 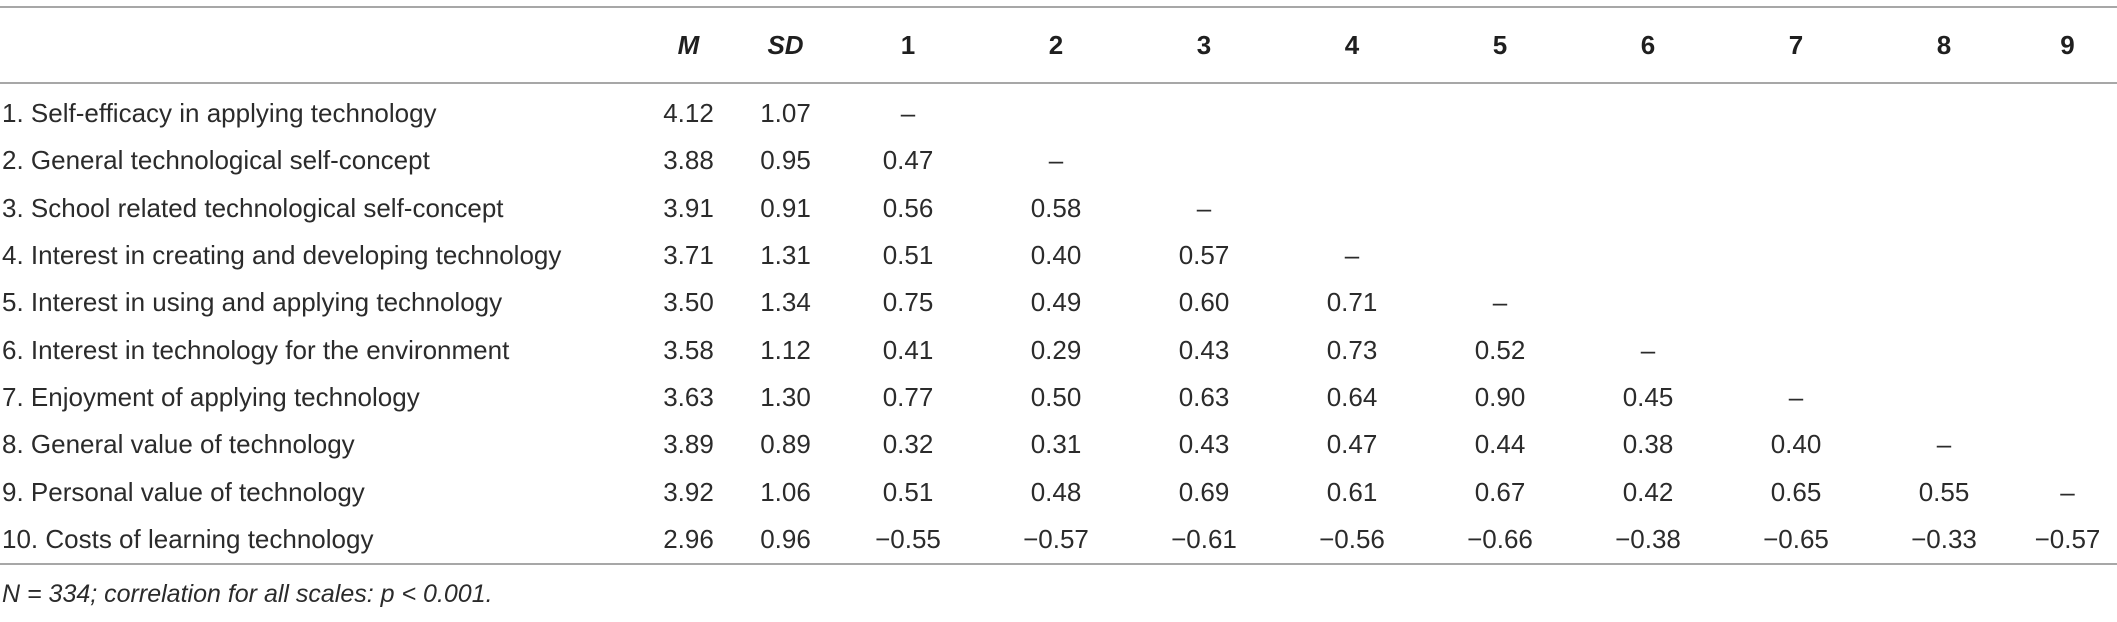 I want to click on table-cell: 0.43, so click(x=1204, y=444).